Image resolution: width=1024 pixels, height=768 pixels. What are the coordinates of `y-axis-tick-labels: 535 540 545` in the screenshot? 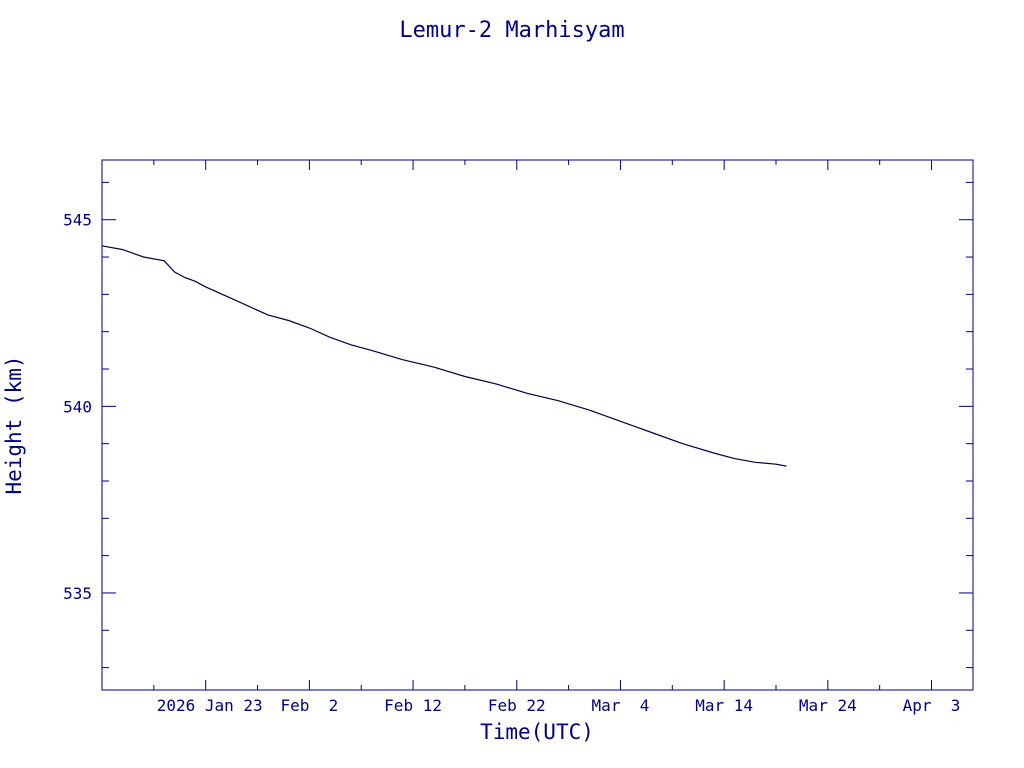 It's located at (77, 407).